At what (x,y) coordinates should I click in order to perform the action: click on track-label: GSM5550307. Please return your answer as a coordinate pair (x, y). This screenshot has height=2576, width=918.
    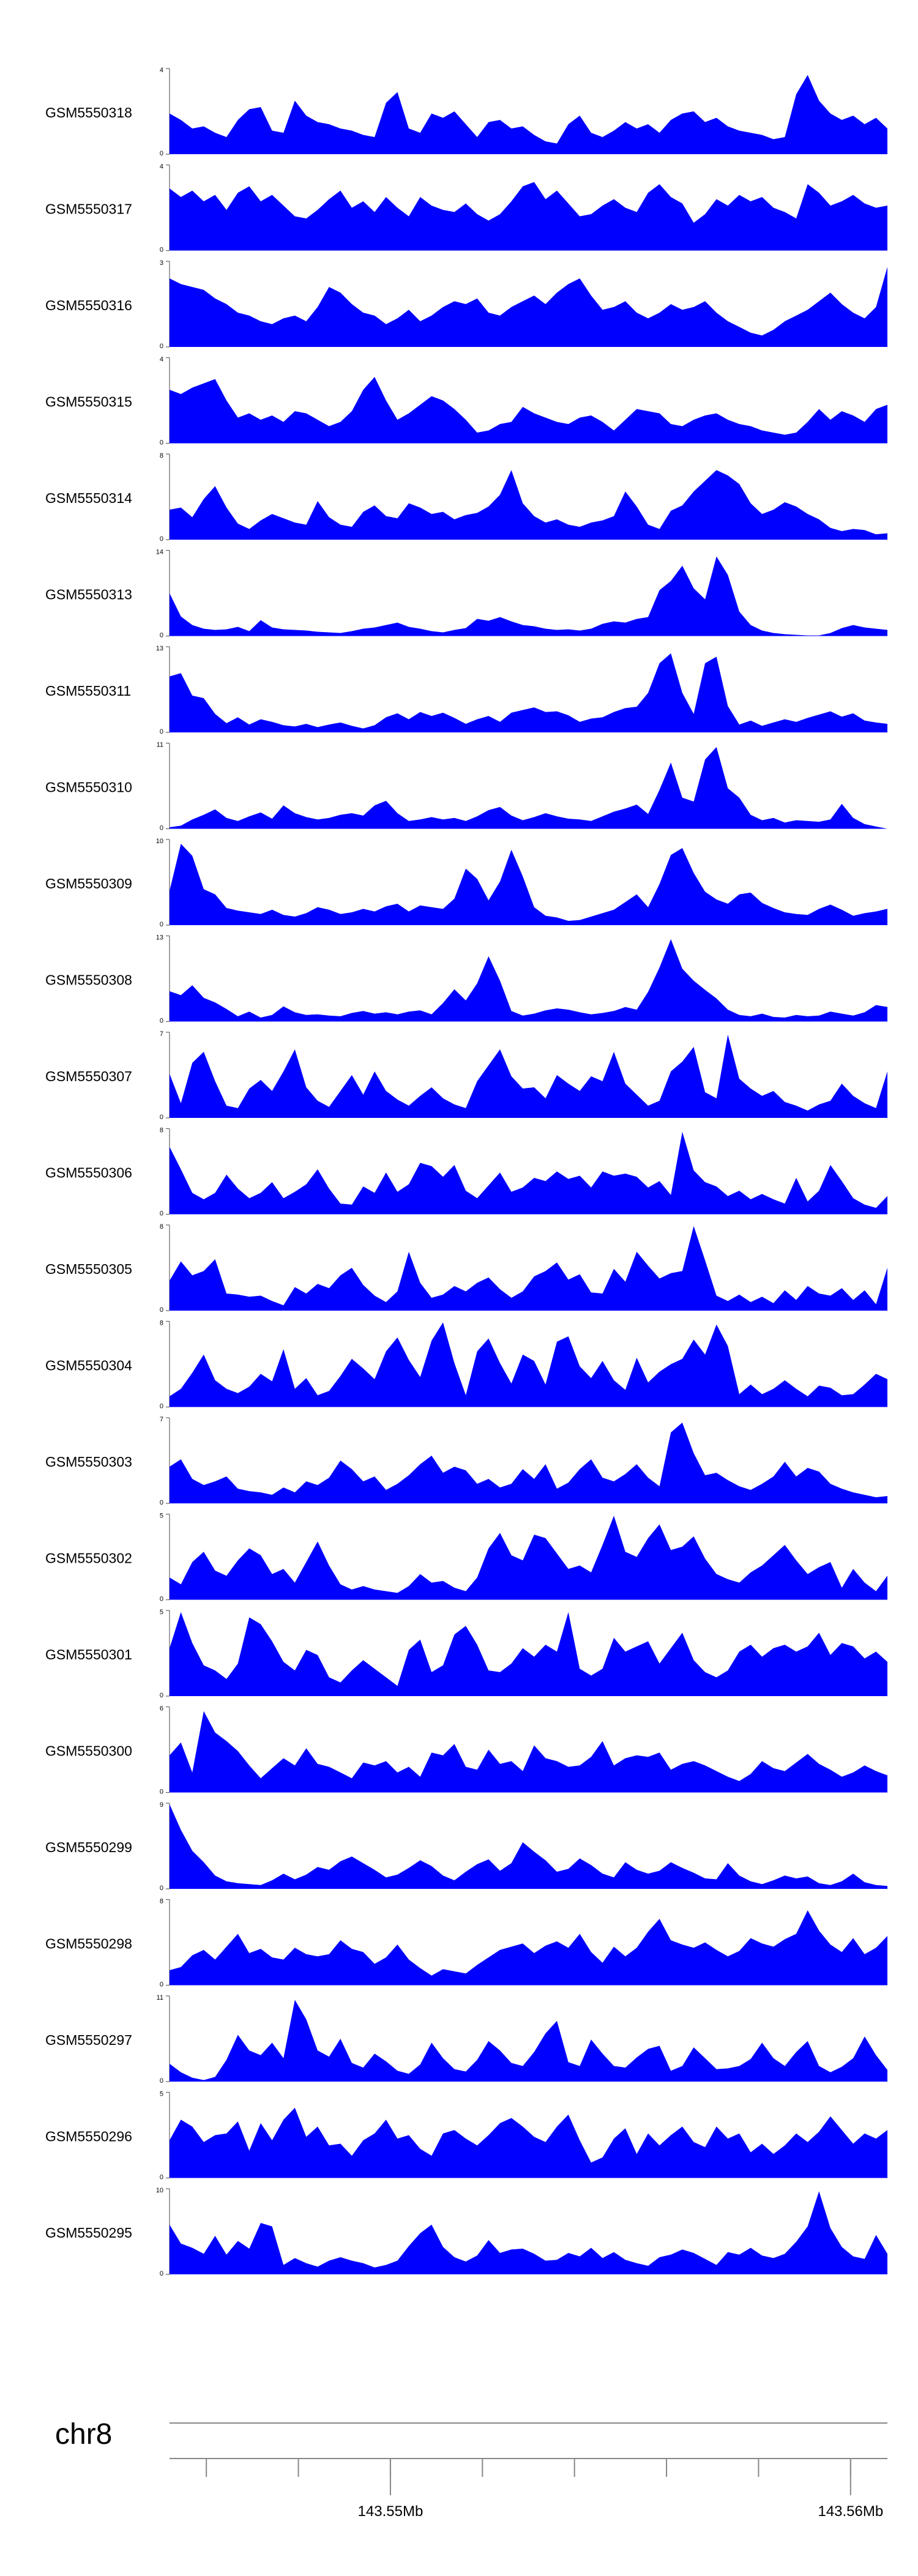
    Looking at the image, I should click on (88, 1076).